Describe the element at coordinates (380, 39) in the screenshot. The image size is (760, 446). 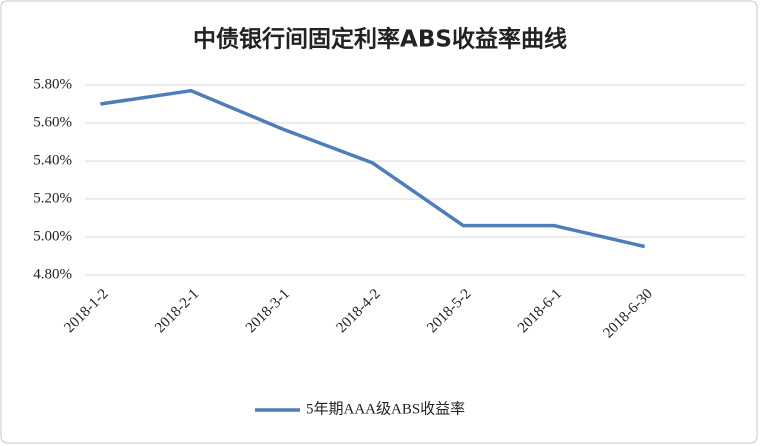
I see `chart-title: 中债银行间固定利率ABS收益率曲线` at that location.